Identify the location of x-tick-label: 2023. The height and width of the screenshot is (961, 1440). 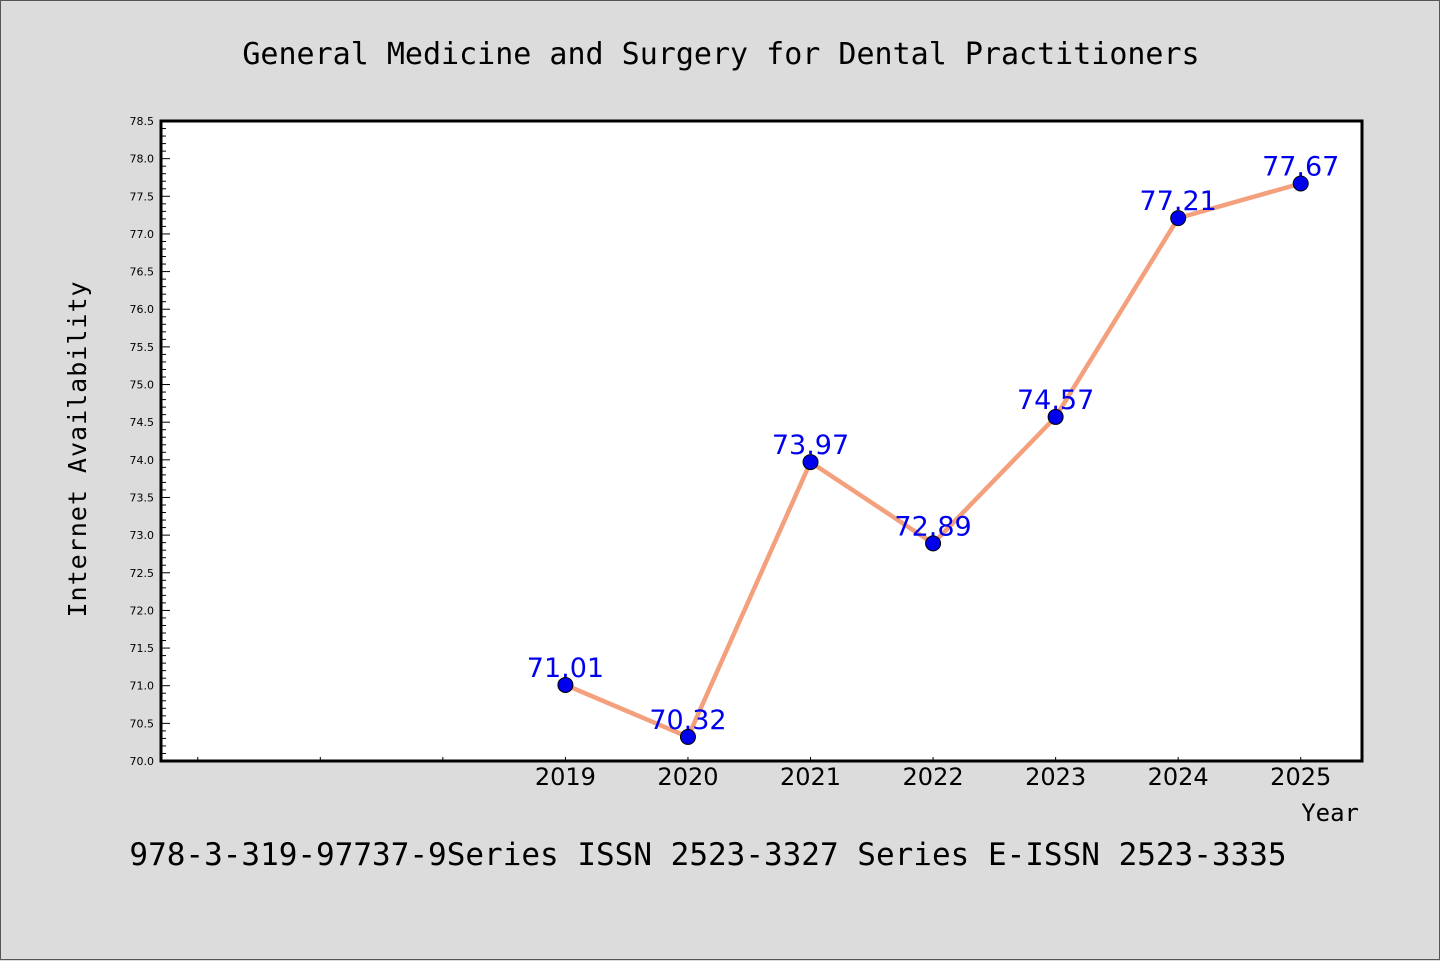
(1055, 777).